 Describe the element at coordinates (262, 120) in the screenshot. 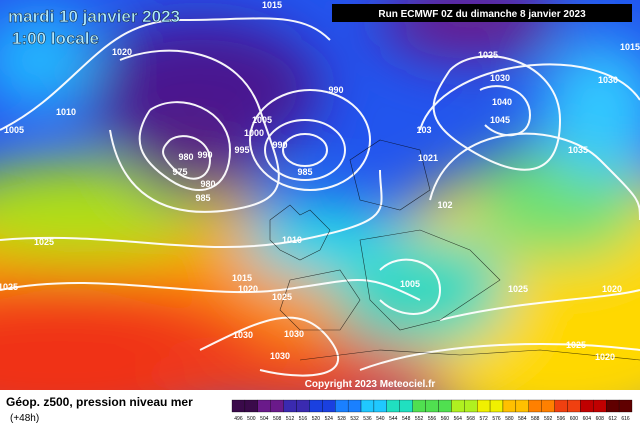

I see `isobar-label: 1005` at that location.